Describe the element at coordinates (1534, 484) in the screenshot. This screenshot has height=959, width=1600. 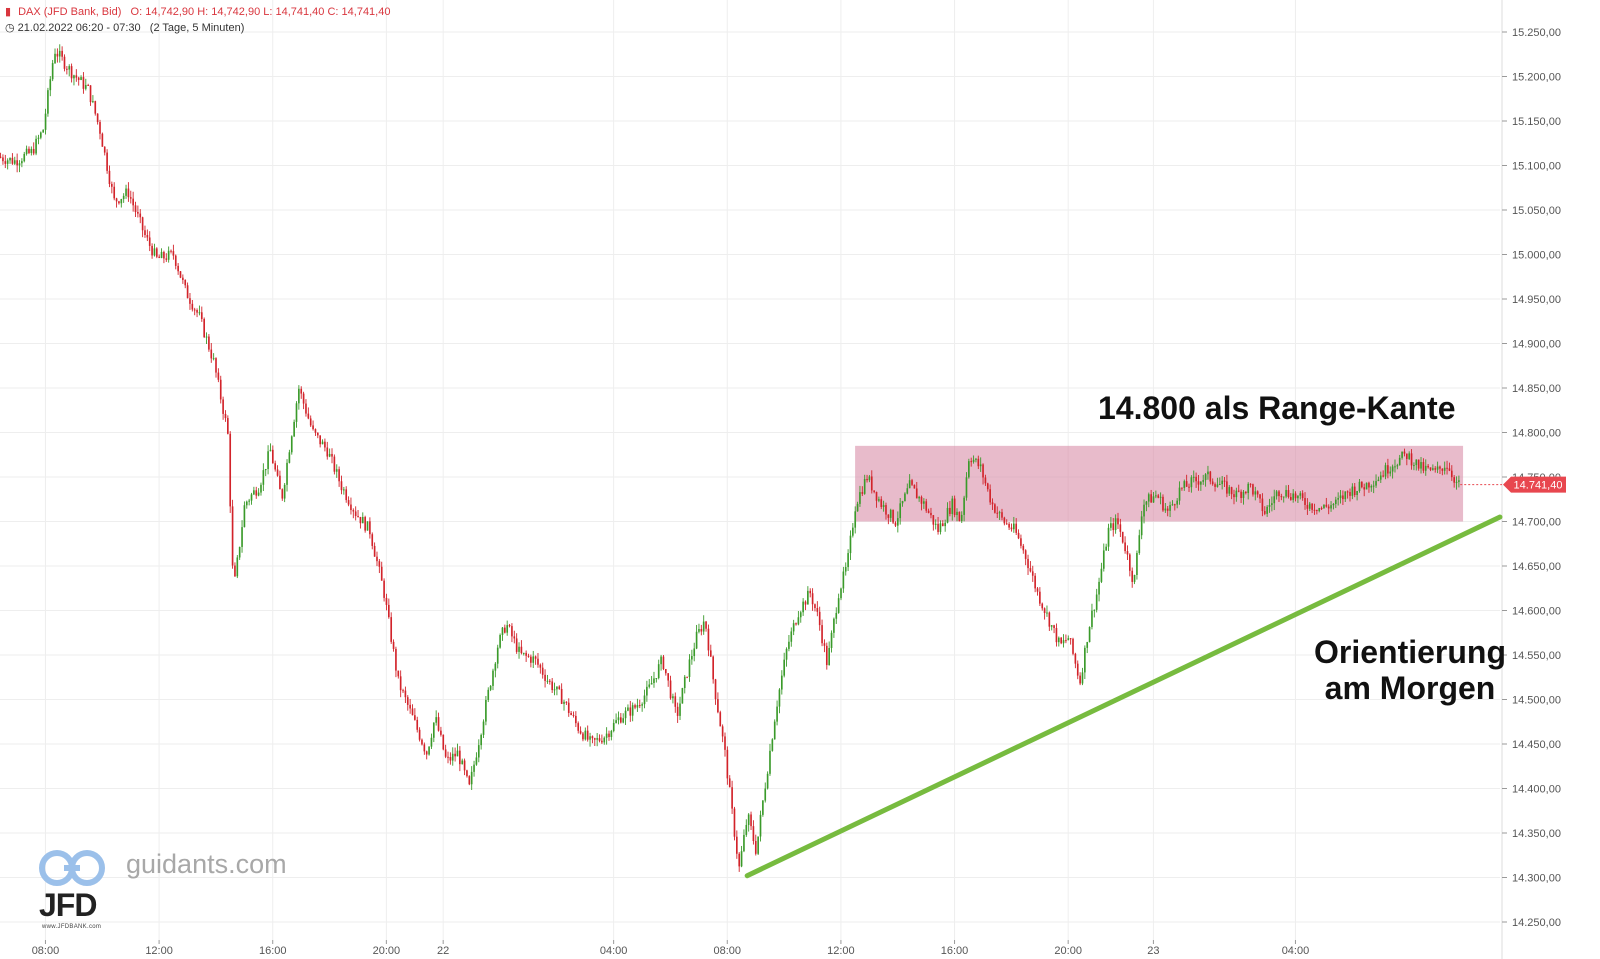
I see `last-price-tag` at that location.